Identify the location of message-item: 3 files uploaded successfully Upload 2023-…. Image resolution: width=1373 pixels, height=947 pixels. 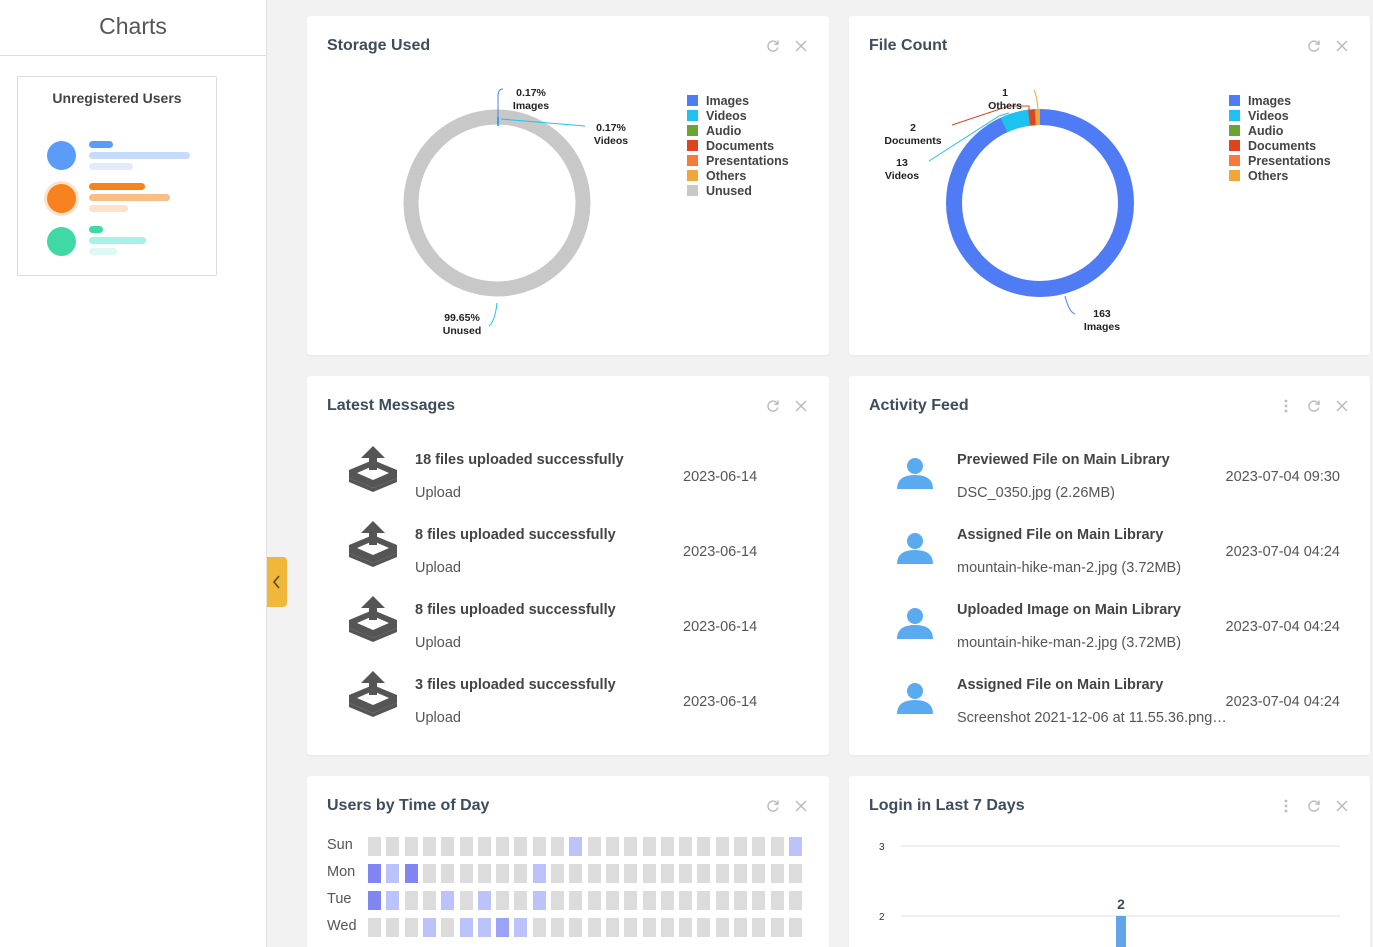
(568, 711).